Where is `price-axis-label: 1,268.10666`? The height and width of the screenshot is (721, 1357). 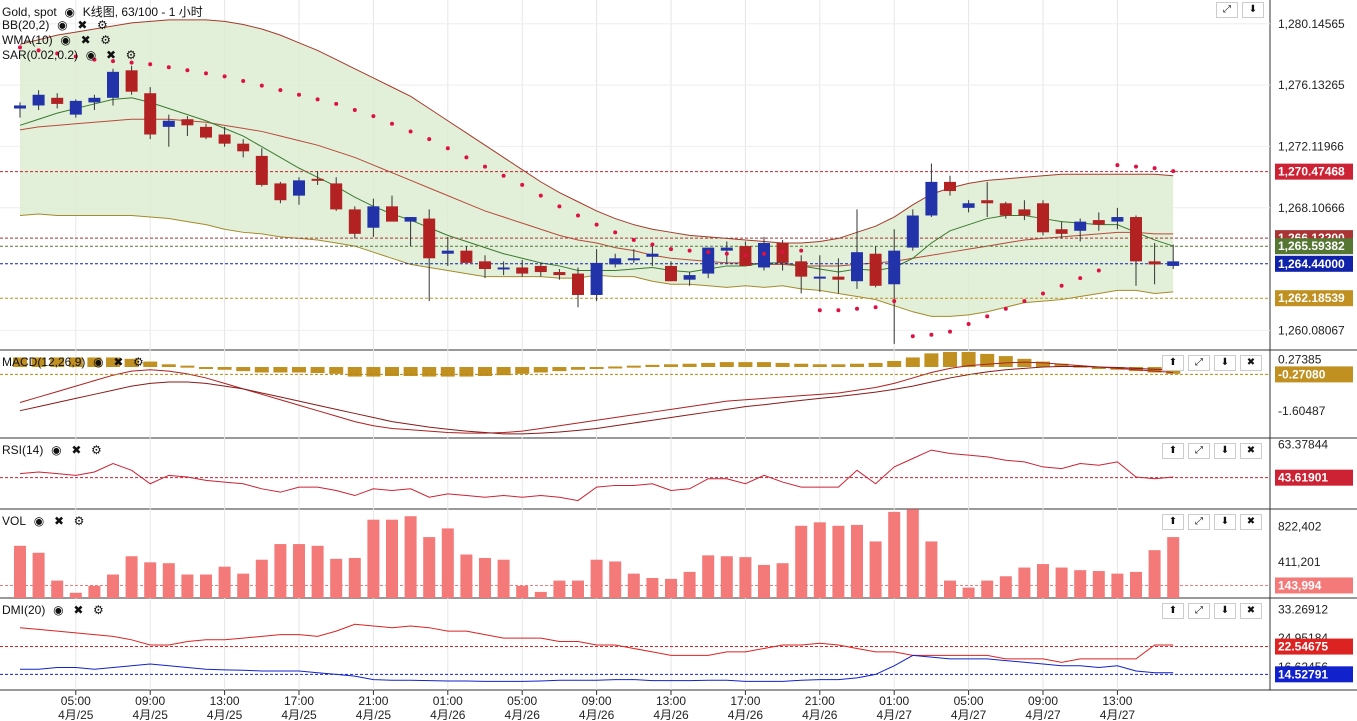 price-axis-label: 1,268.10666 is located at coordinates (1311, 208).